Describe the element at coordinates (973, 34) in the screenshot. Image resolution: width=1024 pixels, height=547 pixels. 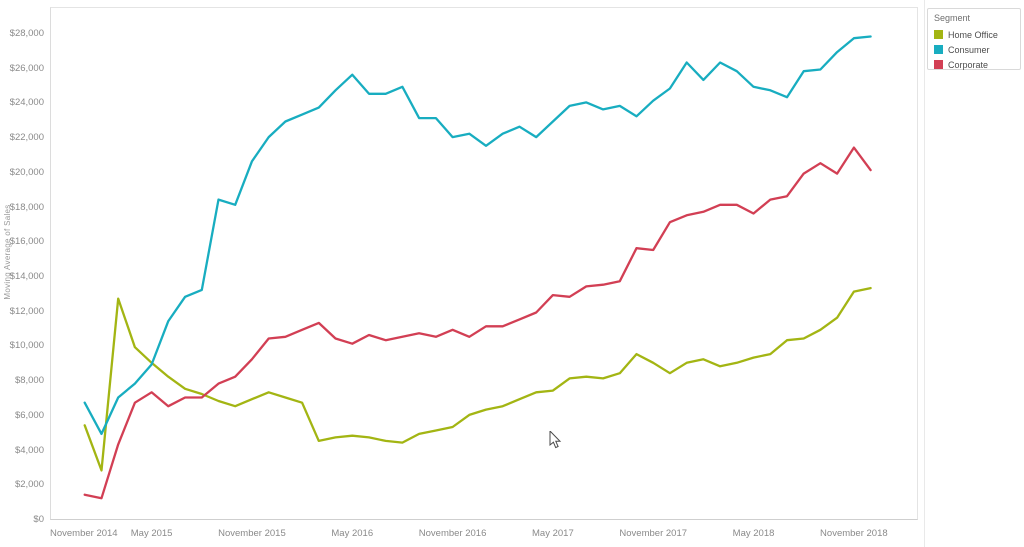
I see `legend-item-label: Home Office` at that location.